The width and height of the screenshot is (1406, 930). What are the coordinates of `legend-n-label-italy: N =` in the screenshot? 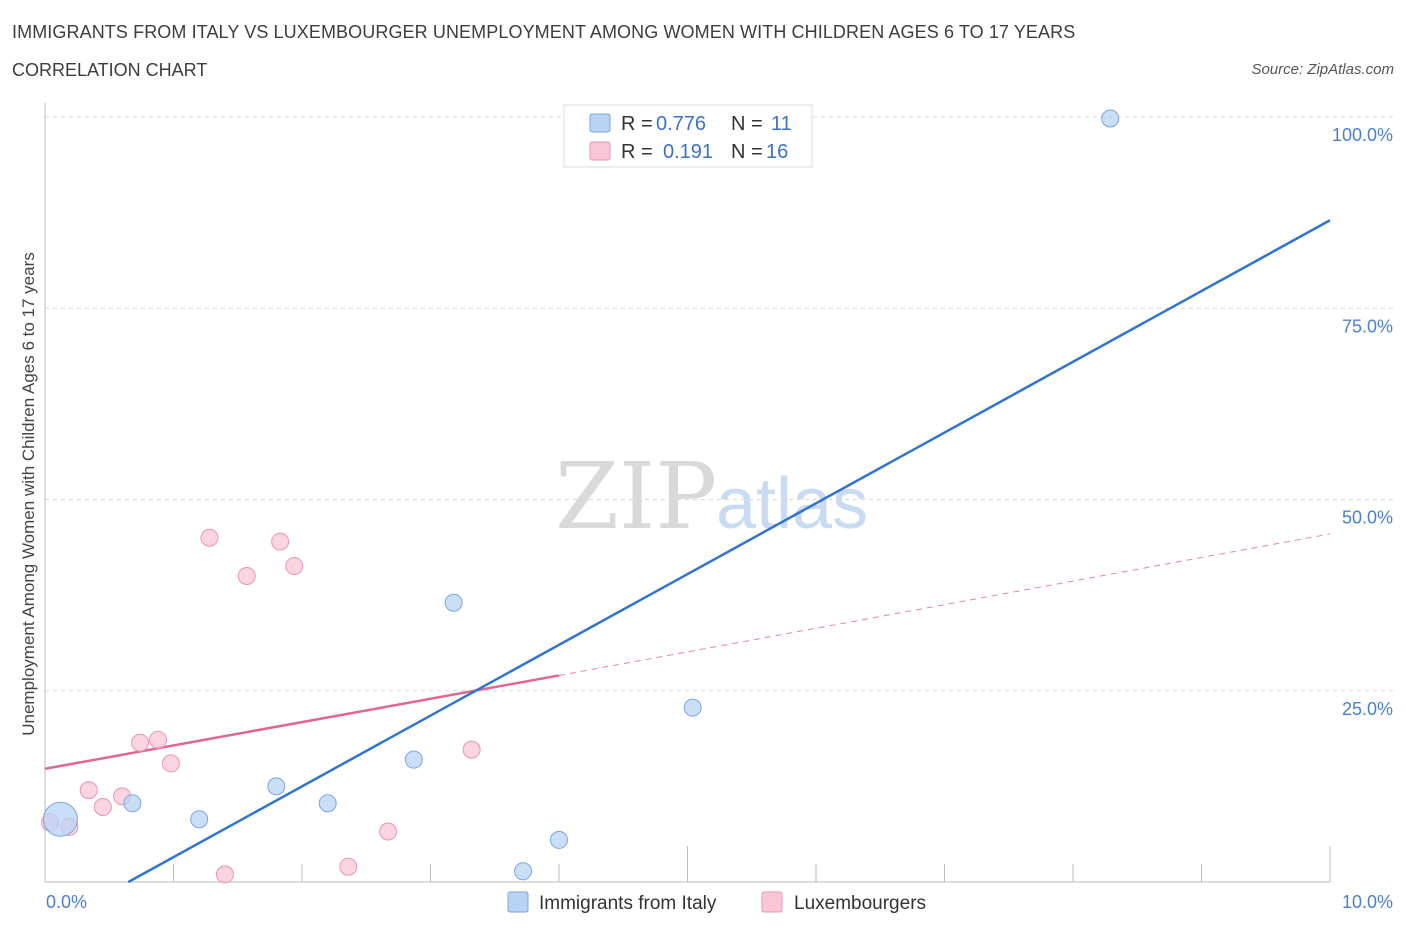 It's located at (747, 124).